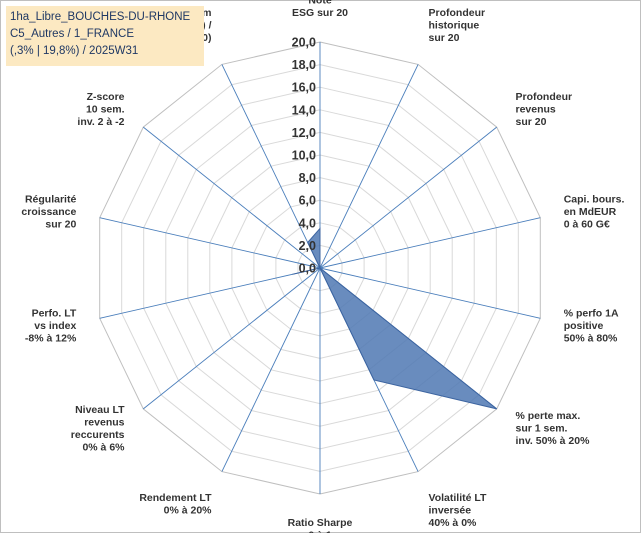 This screenshot has width=641, height=533. What do you see at coordinates (98, 429) in the screenshot?
I see `axis-label: Niveau LT revenus reccurents 0% à 6%` at bounding box center [98, 429].